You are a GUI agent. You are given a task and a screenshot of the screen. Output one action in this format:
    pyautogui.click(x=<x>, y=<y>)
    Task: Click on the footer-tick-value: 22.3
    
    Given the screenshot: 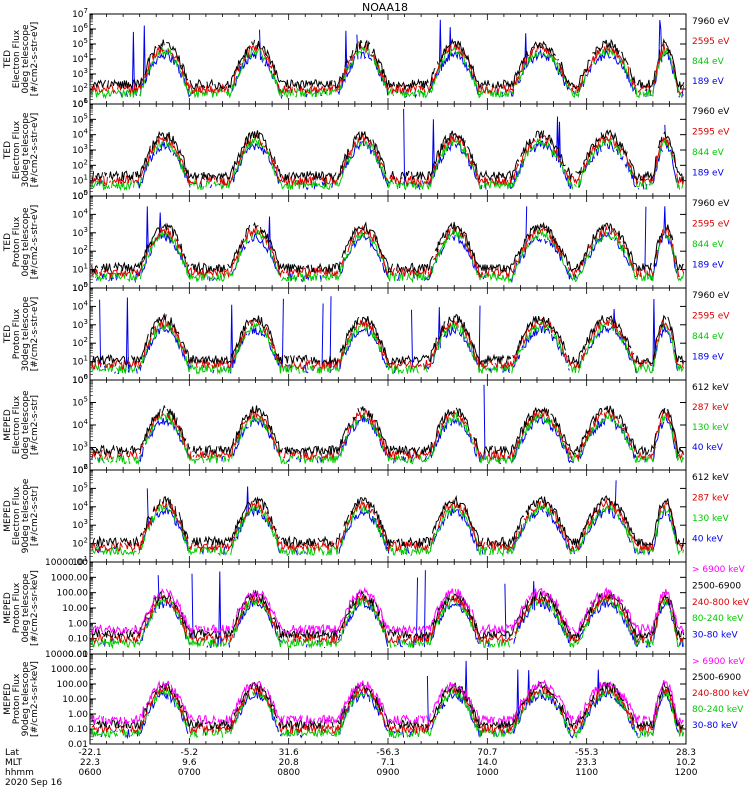 What is the action you would take?
    pyautogui.click(x=90, y=763)
    